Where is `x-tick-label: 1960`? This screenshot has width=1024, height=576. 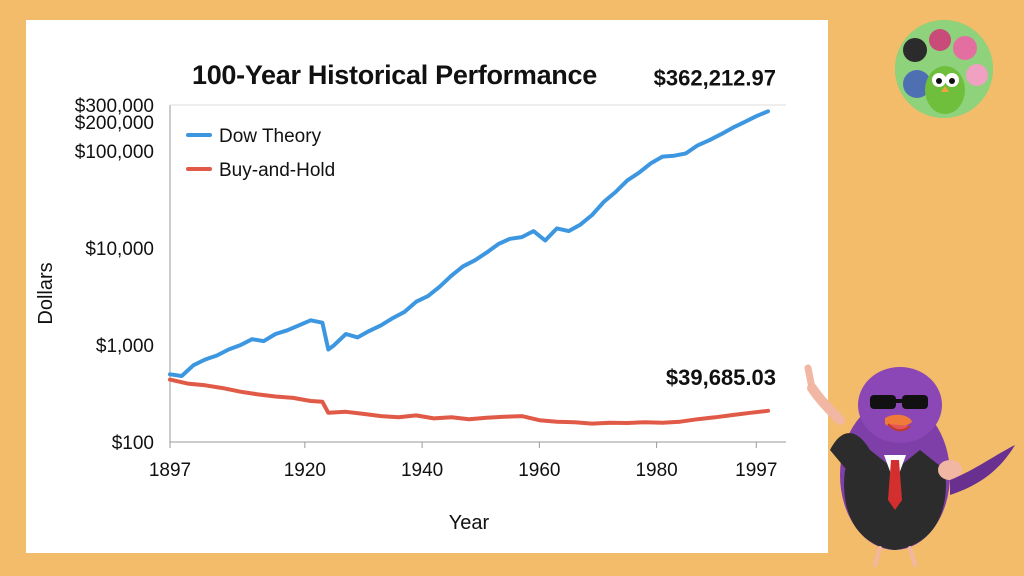
x-tick-label: 1960 is located at coordinates (539, 470).